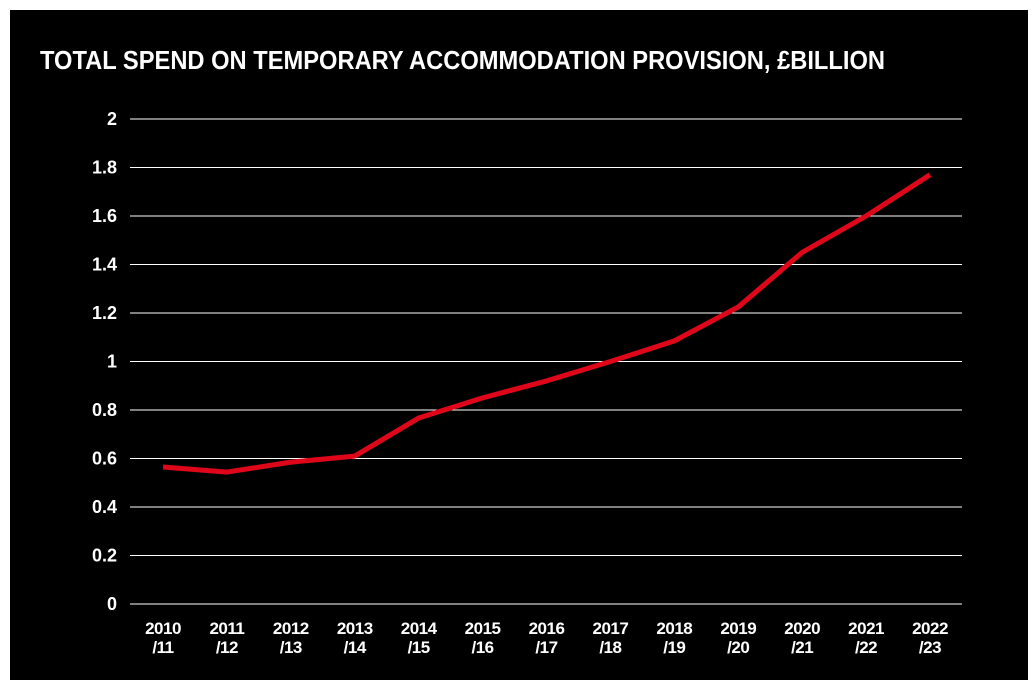  What do you see at coordinates (866, 638) in the screenshot?
I see `x-tick-label: 2021 /22` at bounding box center [866, 638].